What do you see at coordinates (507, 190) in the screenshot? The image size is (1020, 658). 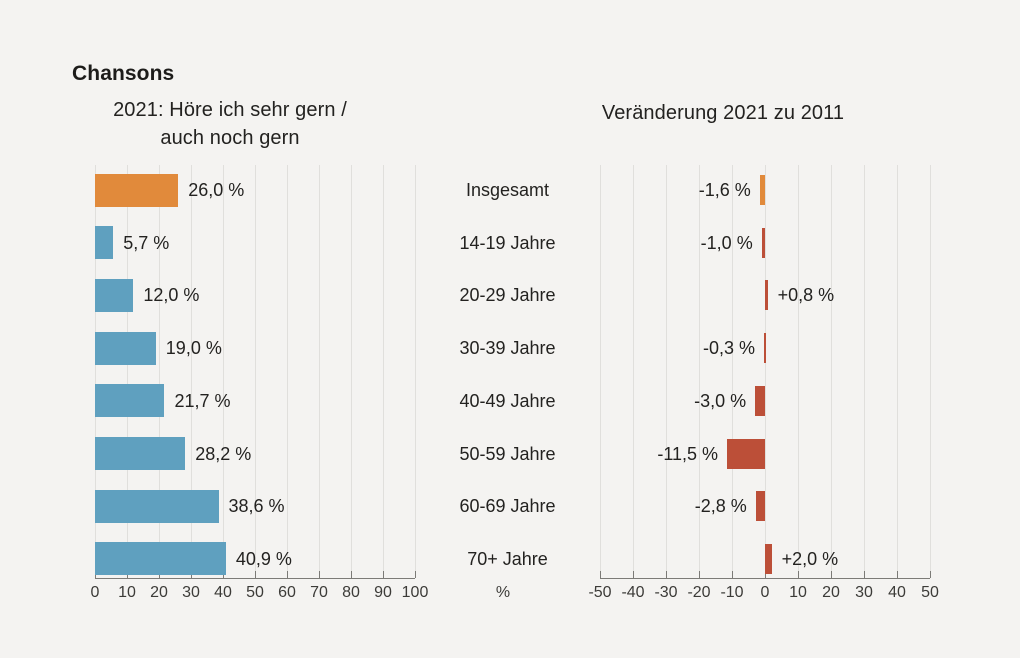 I see `category-label: Insgesamt` at bounding box center [507, 190].